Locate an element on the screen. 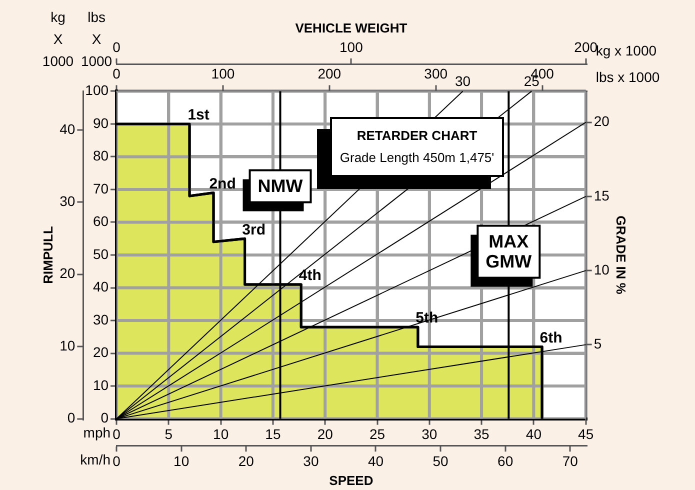 Image resolution: width=695 pixels, height=490 pixels. y2-tick-label: 15 is located at coordinates (602, 195).